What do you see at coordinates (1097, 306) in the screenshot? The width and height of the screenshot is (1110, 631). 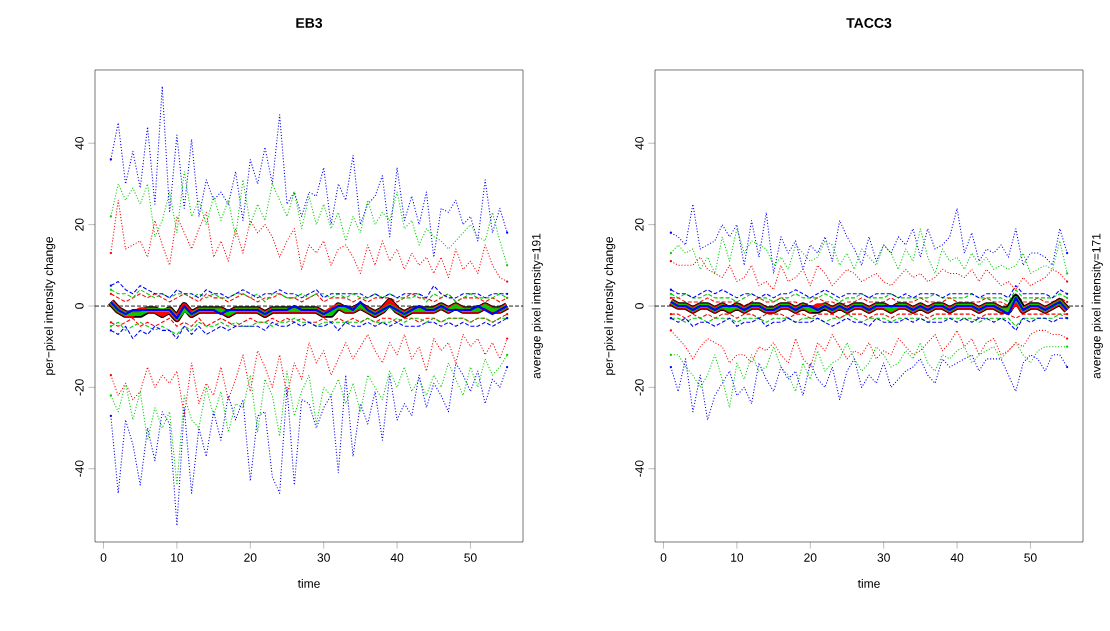 I see `y2-axis-title: average pixel intensity=171` at bounding box center [1097, 306].